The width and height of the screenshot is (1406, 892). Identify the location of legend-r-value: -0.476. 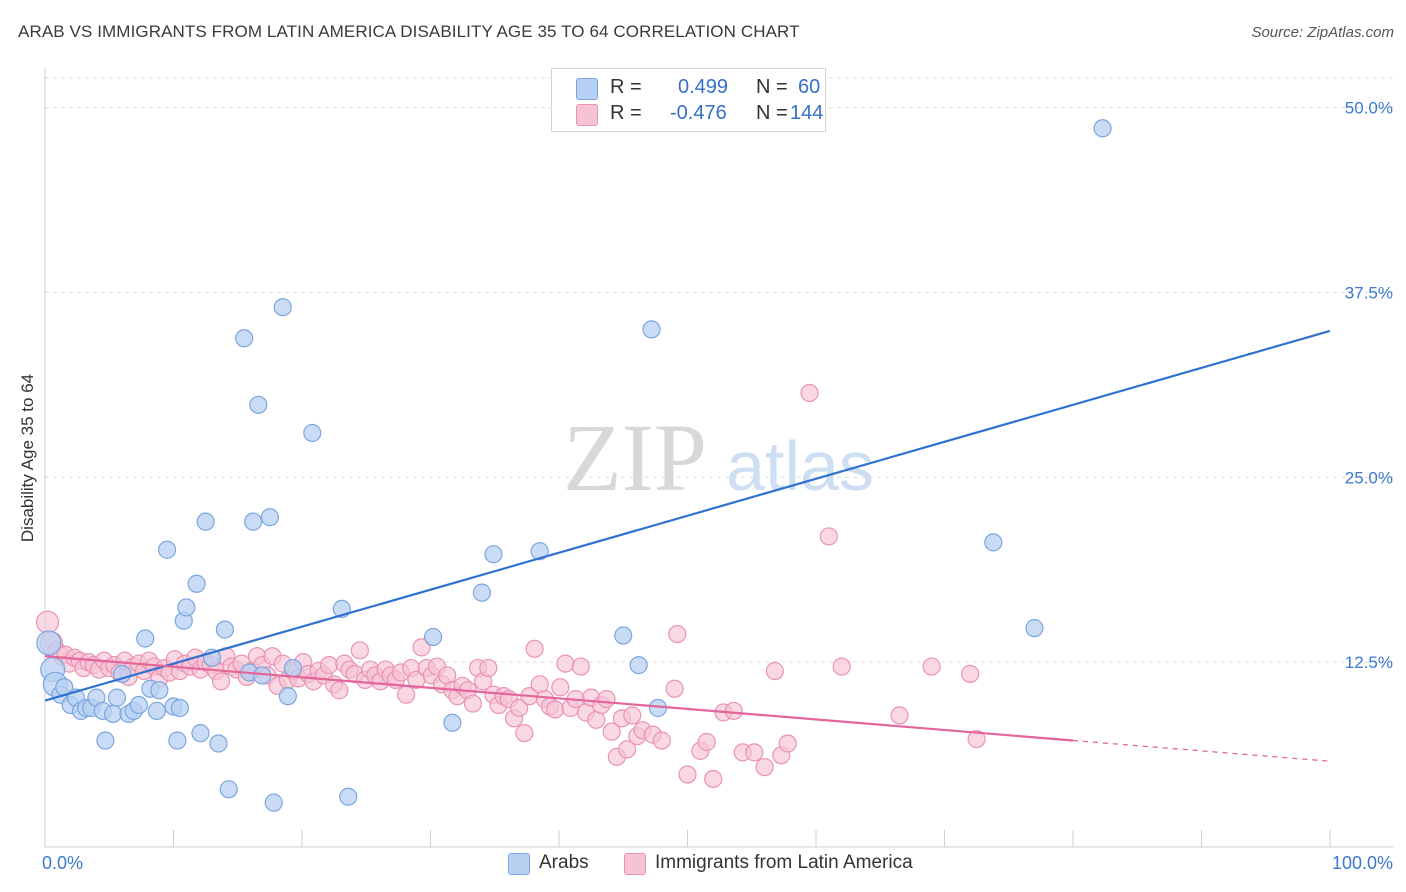
(698, 113).